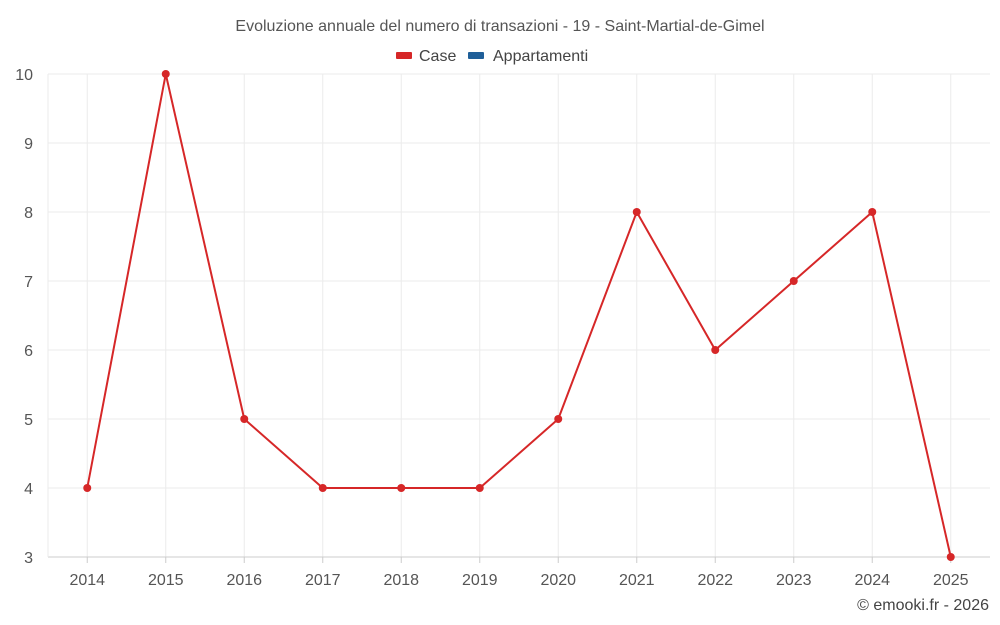 This screenshot has height=625, width=1000. What do you see at coordinates (165, 74) in the screenshot?
I see `data-point-2015` at bounding box center [165, 74].